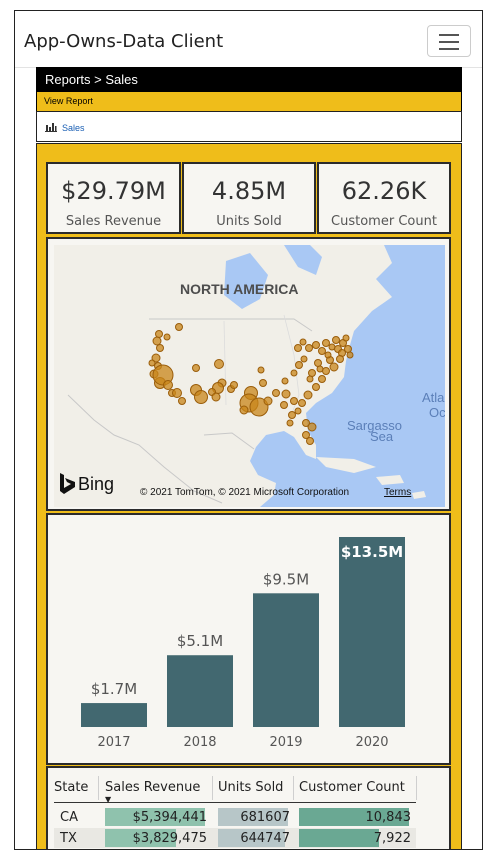  I want to click on hamburger-menu-button, so click(449, 41).